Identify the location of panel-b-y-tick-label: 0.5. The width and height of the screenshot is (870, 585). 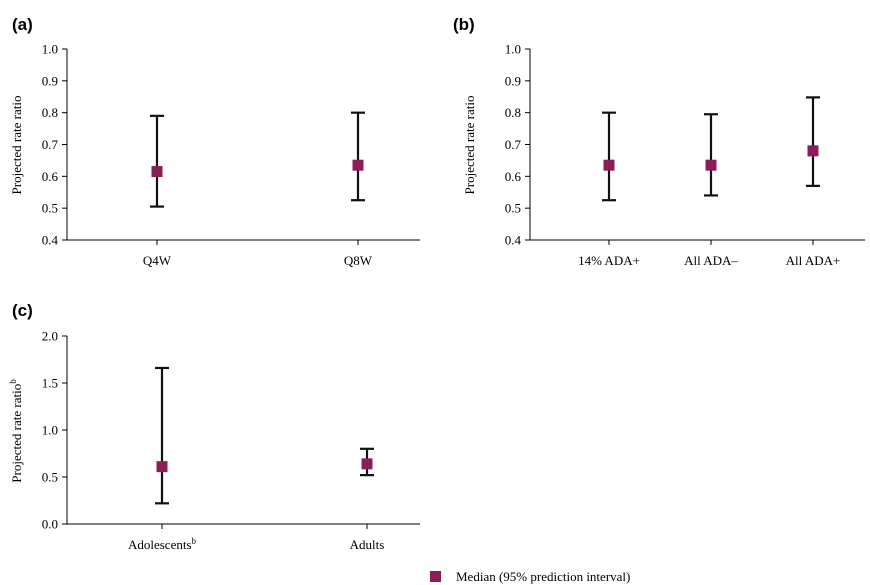
(513, 208).